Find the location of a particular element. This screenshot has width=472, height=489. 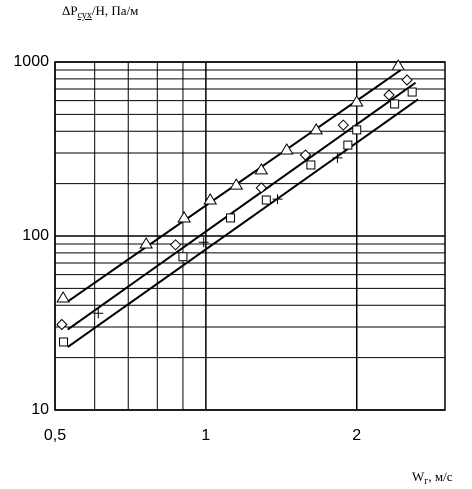

x-label-main: W is located at coordinates (418, 476).